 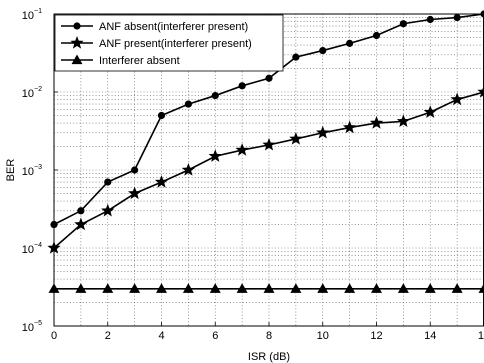 What do you see at coordinates (161, 336) in the screenshot?
I see `x-tick-label: 4` at bounding box center [161, 336].